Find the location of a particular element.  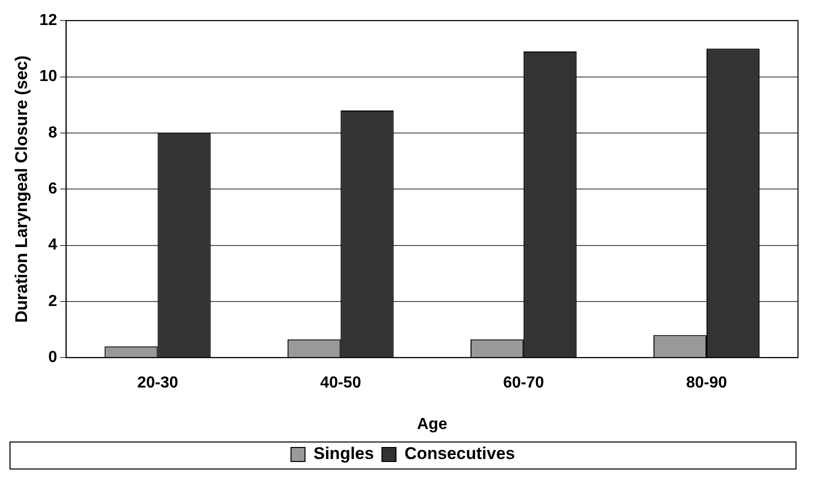

y-tick-label: 4 is located at coordinates (53, 245).